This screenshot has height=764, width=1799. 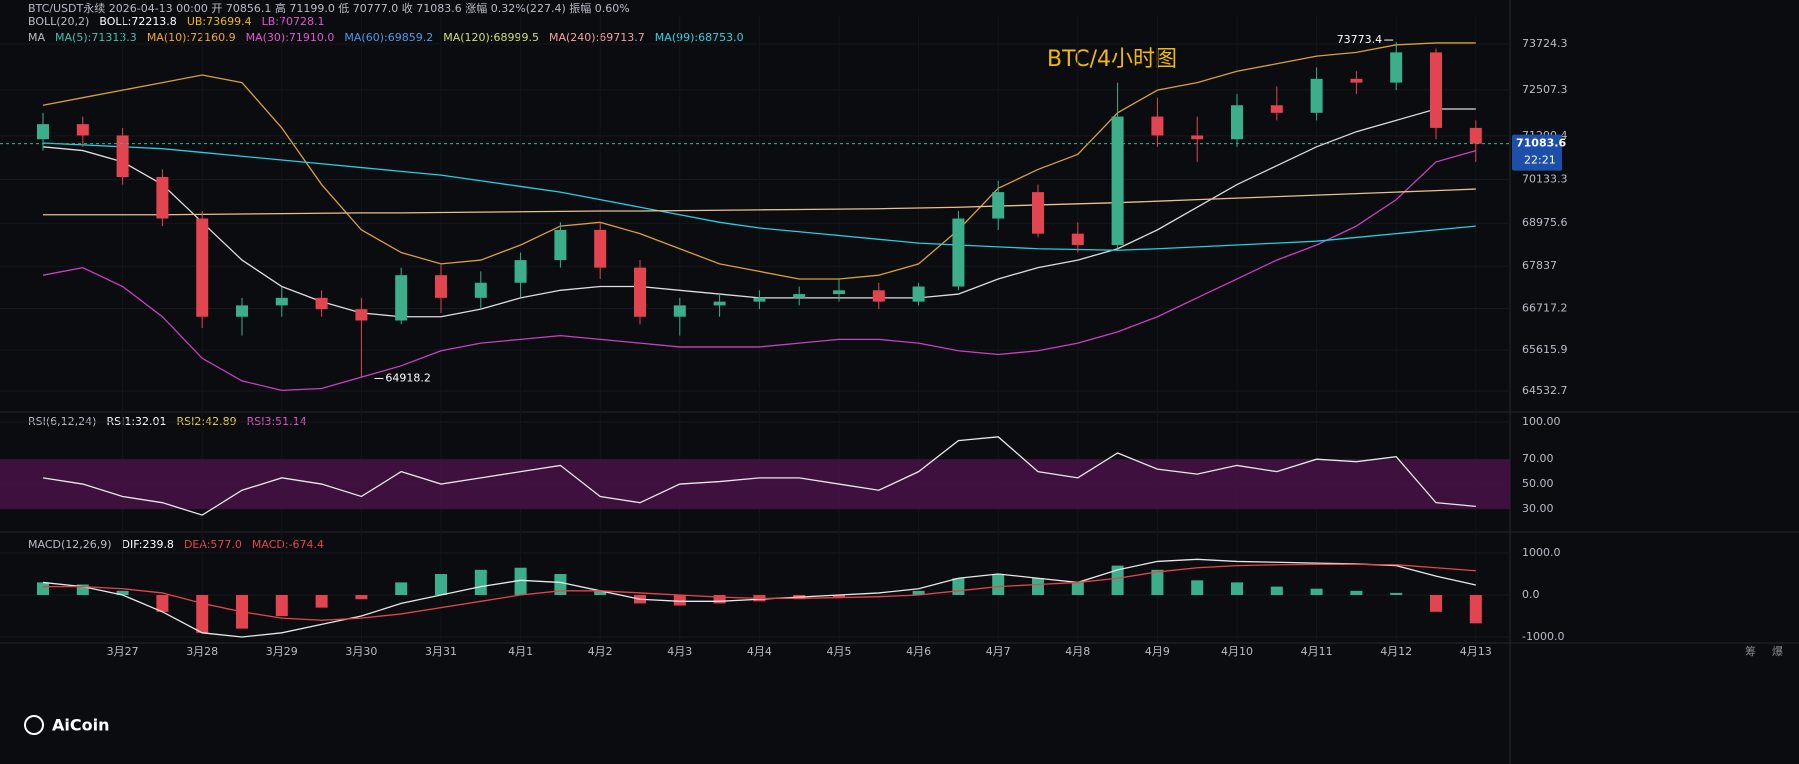 What do you see at coordinates (1545, 308) in the screenshot?
I see `y-tick-label: 66717.2` at bounding box center [1545, 308].